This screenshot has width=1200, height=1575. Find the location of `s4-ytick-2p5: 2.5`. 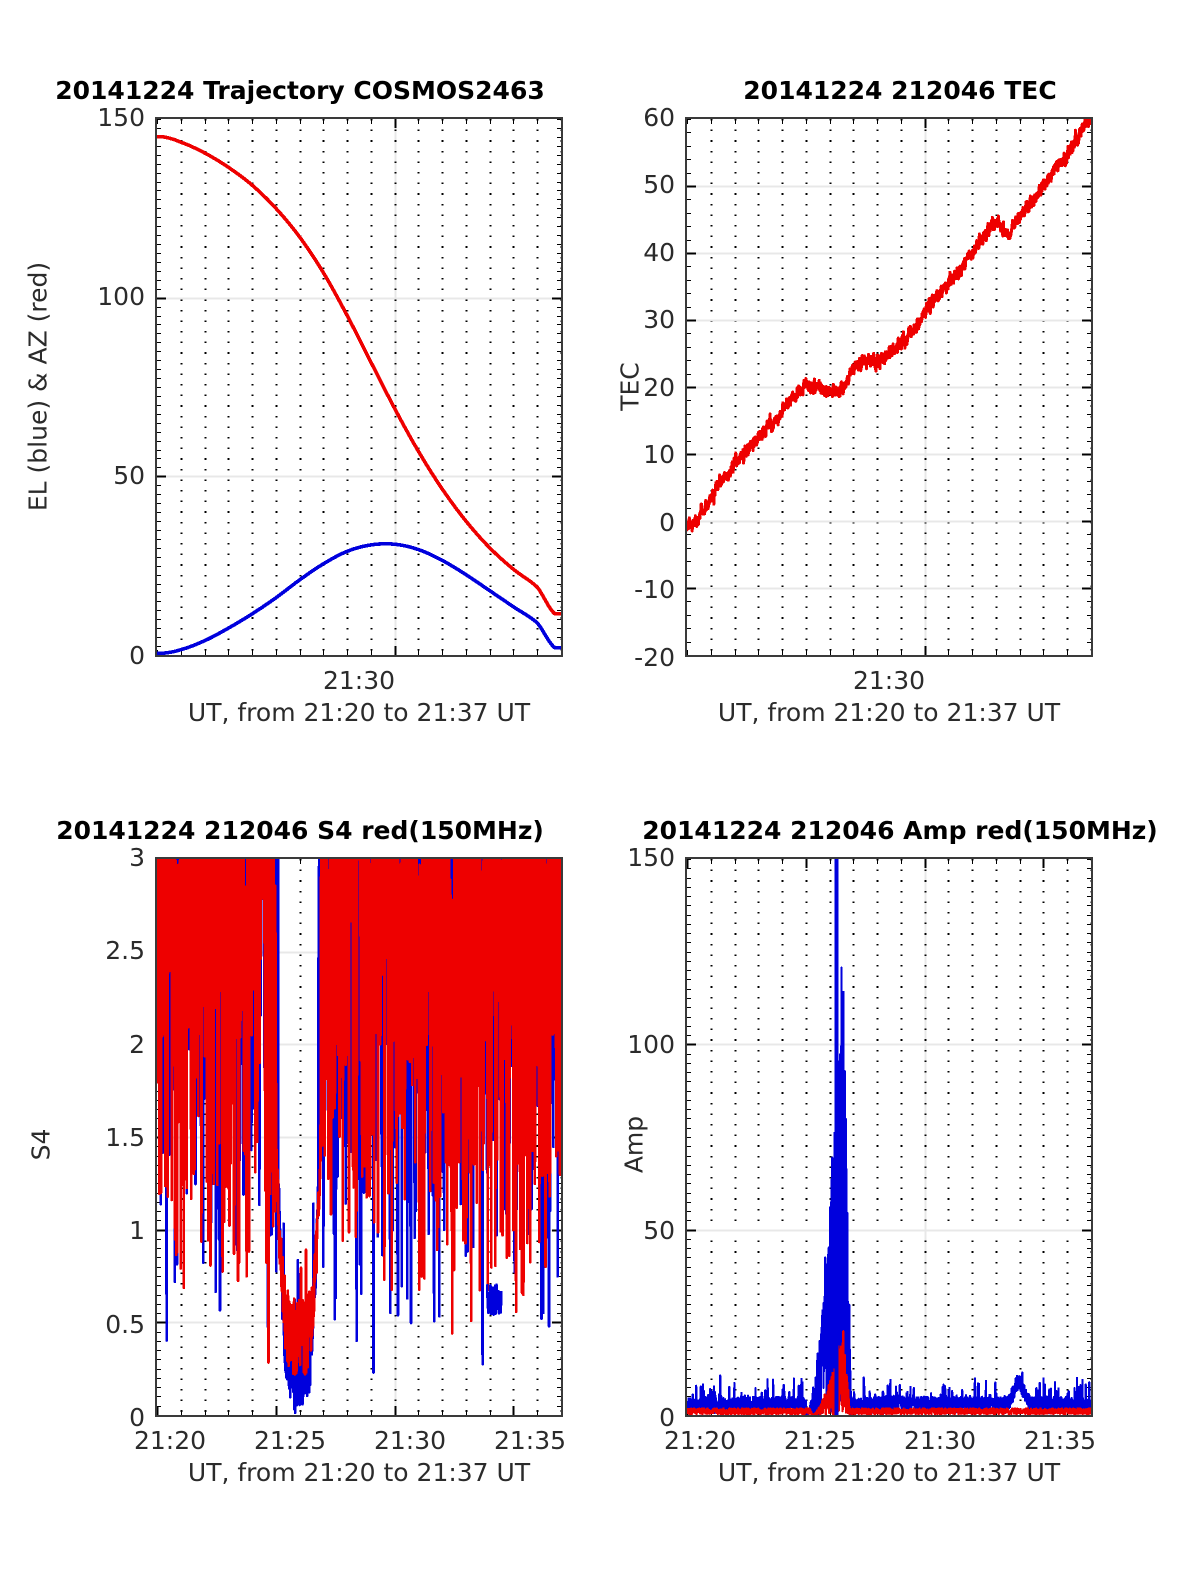

s4-ytick-2p5: 2.5 is located at coordinates (125, 950).